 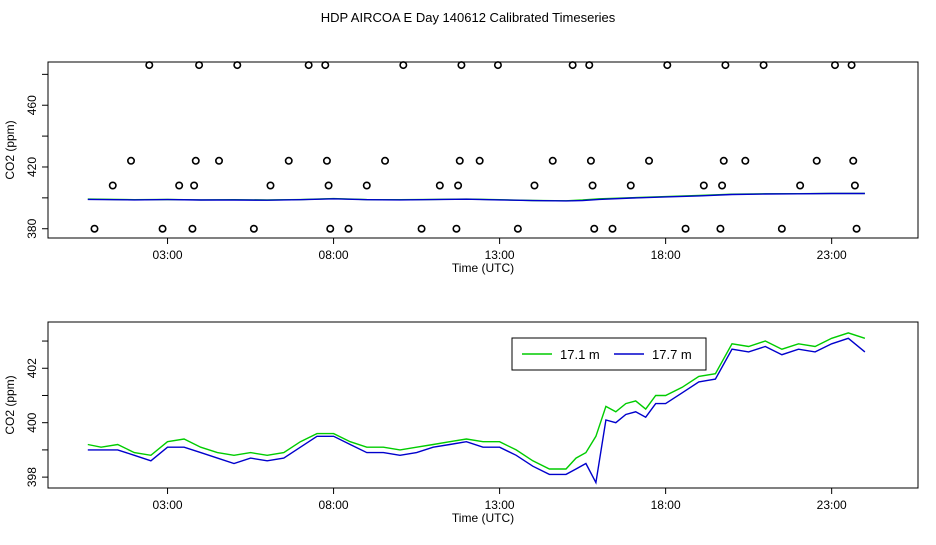 What do you see at coordinates (32, 228) in the screenshot?
I see `y-tick-label: 380` at bounding box center [32, 228].